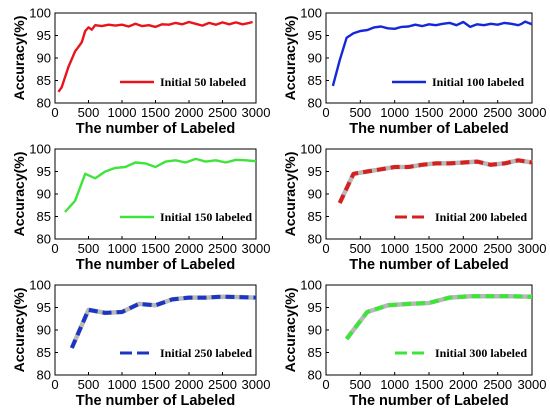 The image size is (550, 419). I want to click on plot-frame, so click(429, 58).